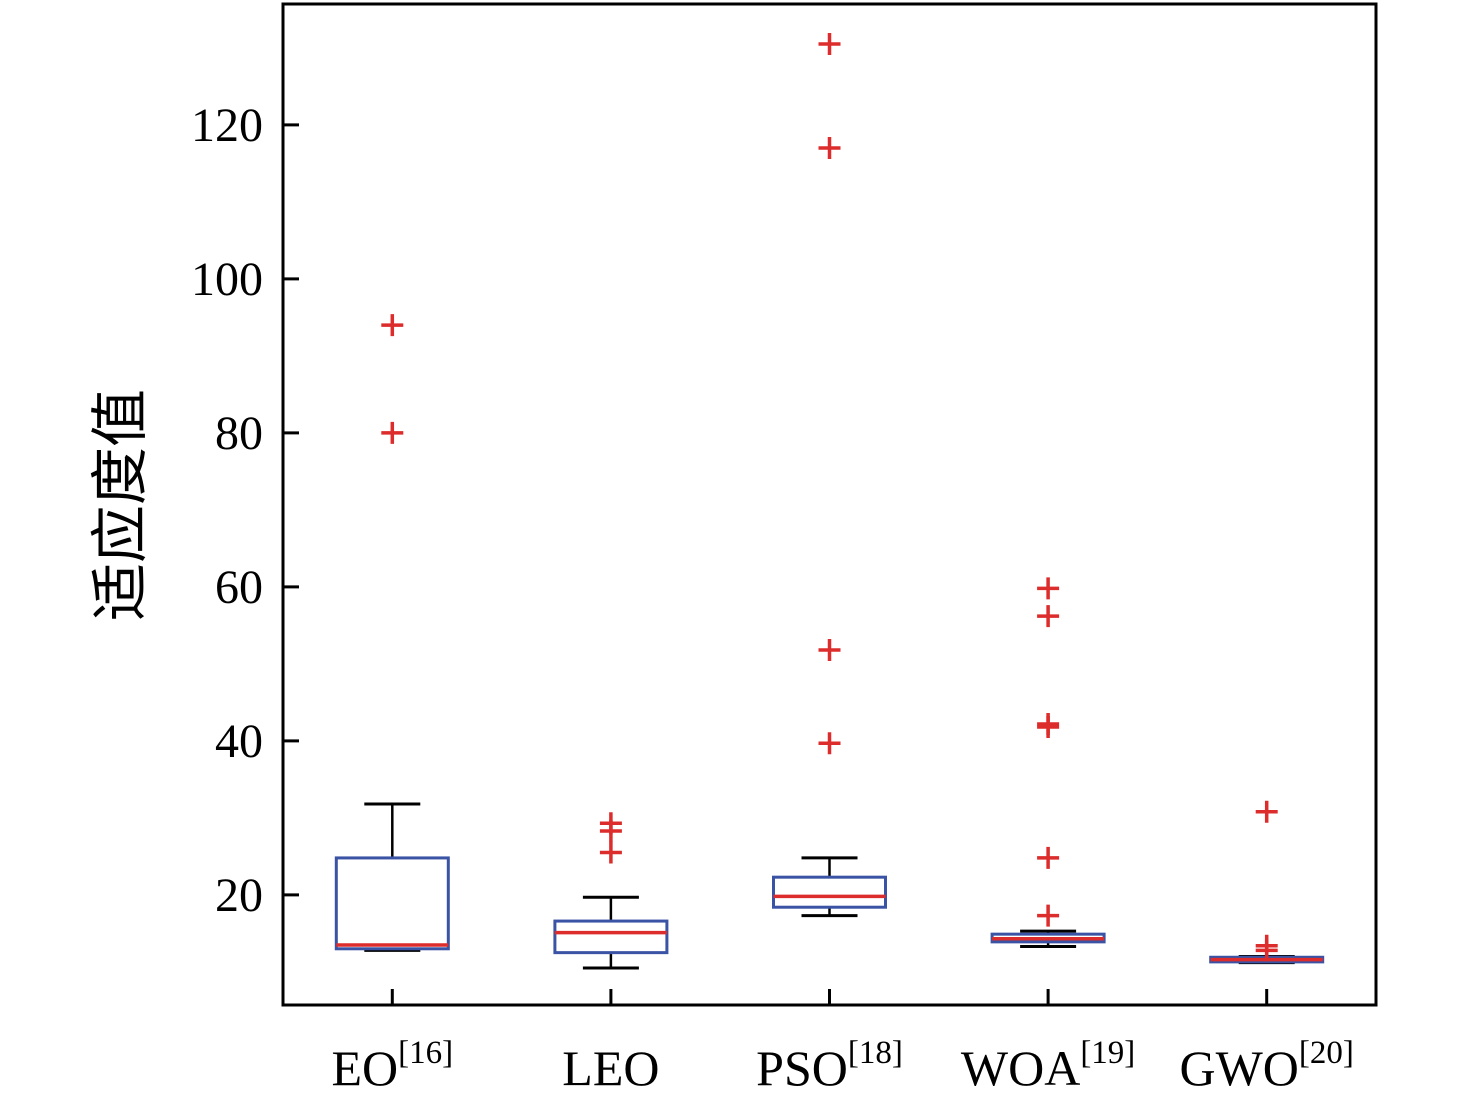  Describe the element at coordinates (239, 741) in the screenshot. I see `y-tick-label: 40` at that location.